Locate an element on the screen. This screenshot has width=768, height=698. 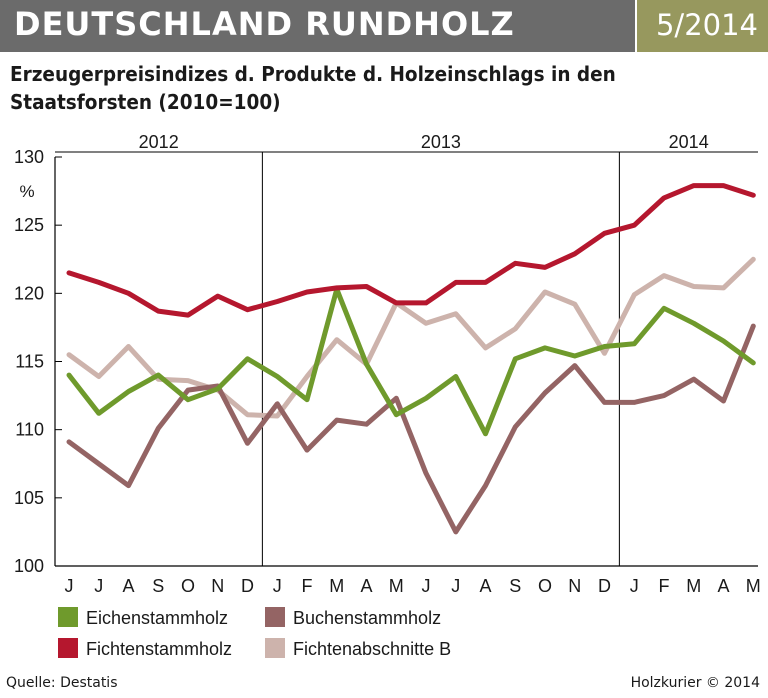
legend-label: Buchenstammholz is located at coordinates (367, 618).